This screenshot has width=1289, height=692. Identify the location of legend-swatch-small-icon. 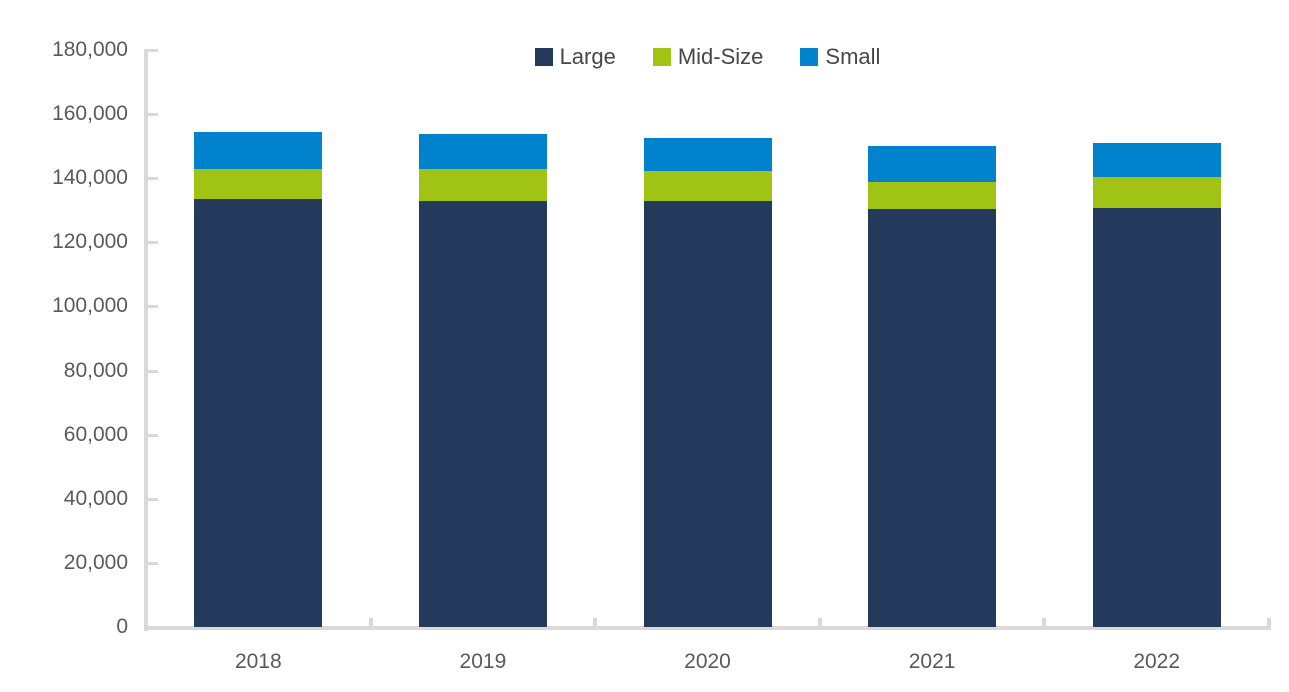
(809, 57).